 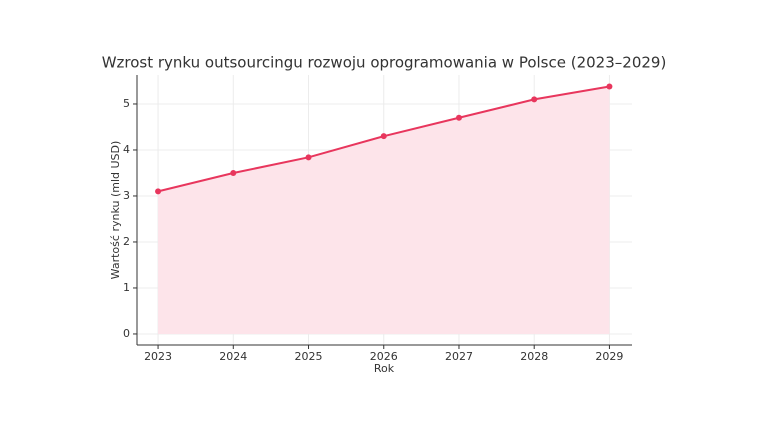 I want to click on x-tick-label: 2027, so click(x=459, y=356).